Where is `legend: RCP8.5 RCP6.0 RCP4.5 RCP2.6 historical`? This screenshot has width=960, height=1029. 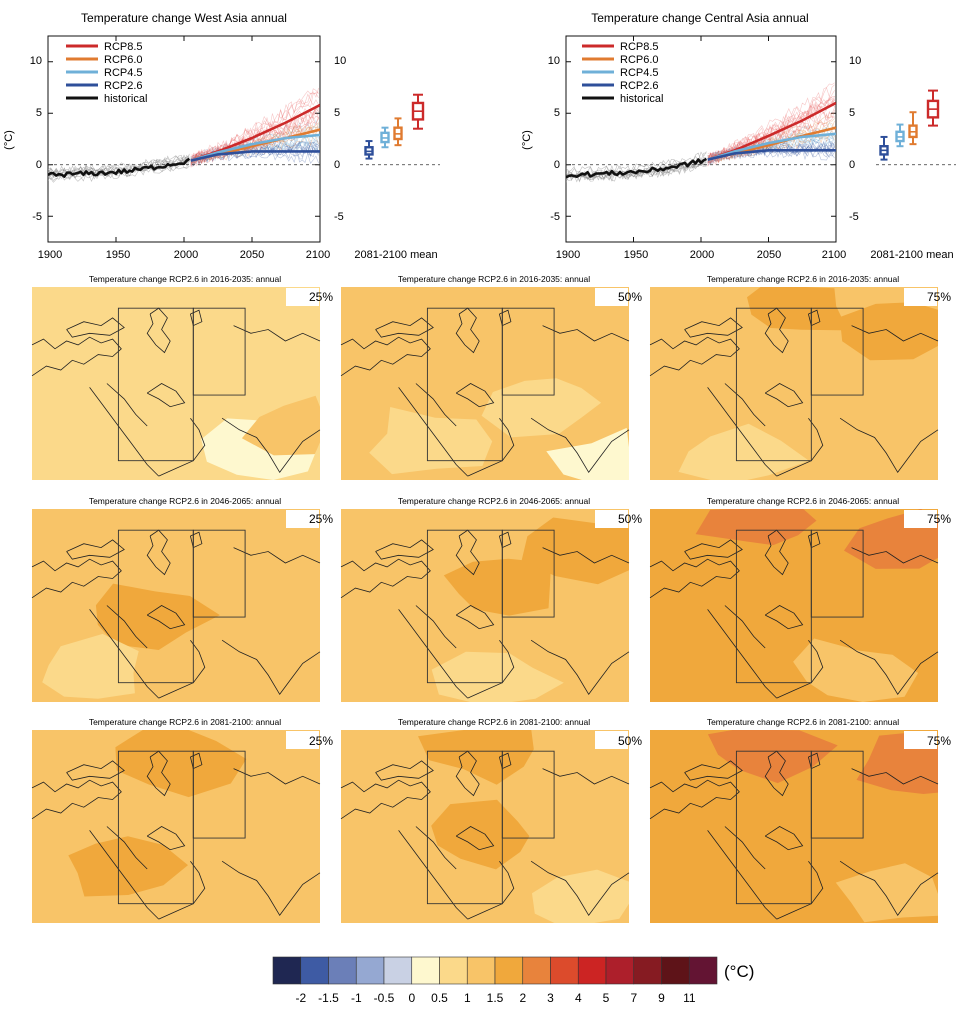
legend: RCP8.5 RCP6.0 RCP4.5 RCP2.6 historical is located at coordinates (622, 73).